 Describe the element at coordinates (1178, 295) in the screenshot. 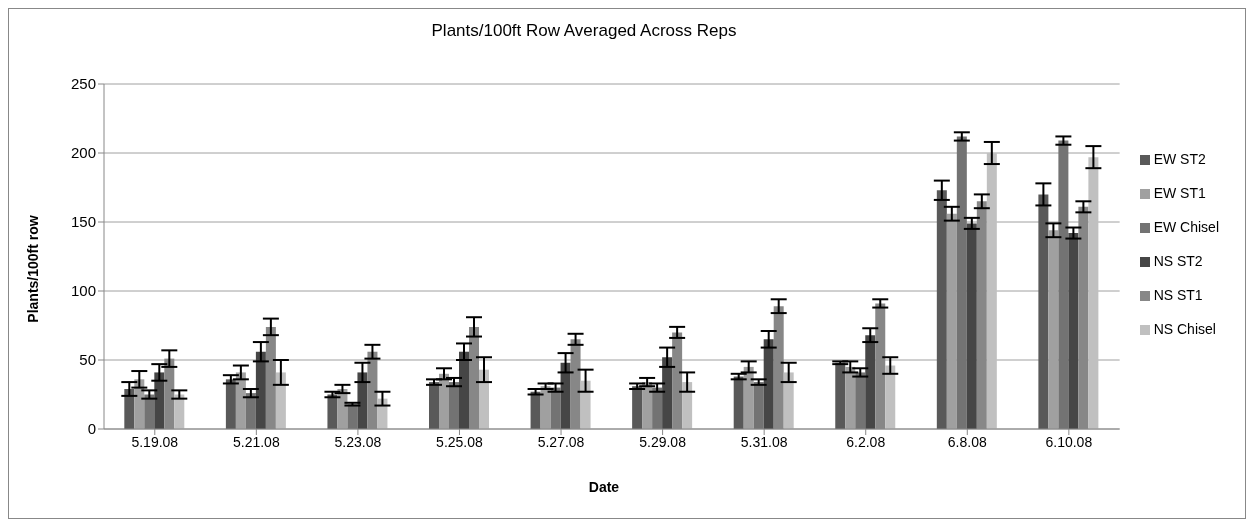

I see `legend-label: NS ST1` at that location.